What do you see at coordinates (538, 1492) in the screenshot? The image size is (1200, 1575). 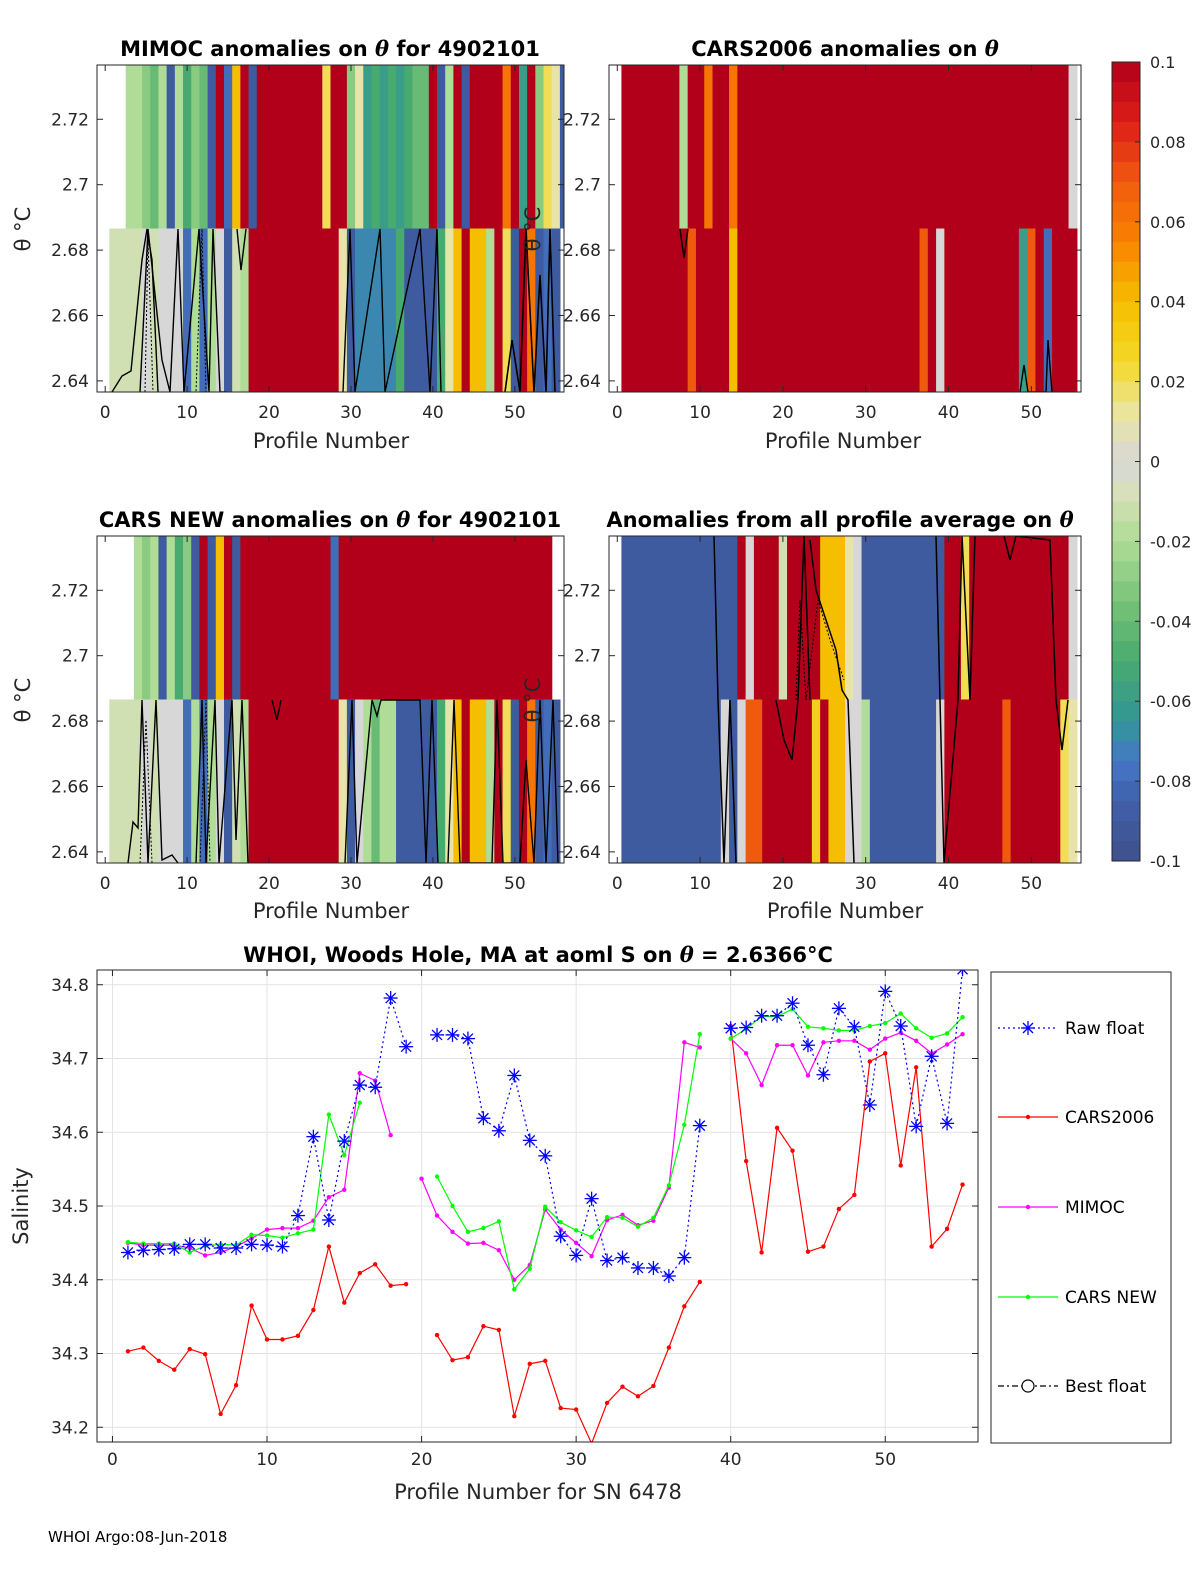 I see `salinity-xlabel: Profile Number for SN 6478` at bounding box center [538, 1492].